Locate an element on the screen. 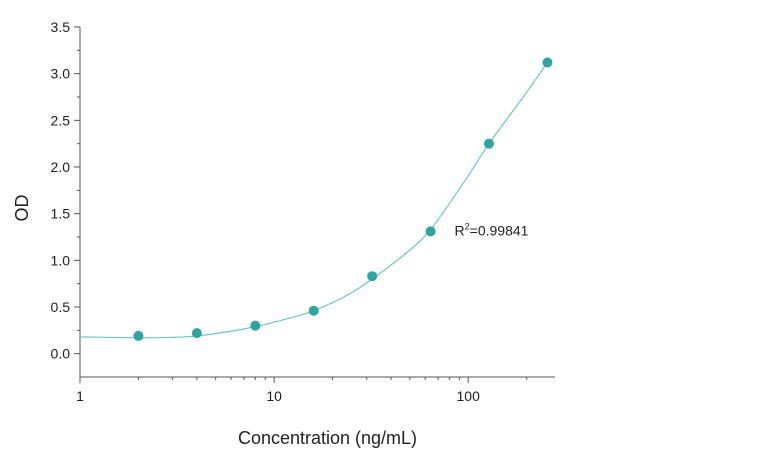 The image size is (768, 461). r-squared-prefix: R is located at coordinates (460, 230).